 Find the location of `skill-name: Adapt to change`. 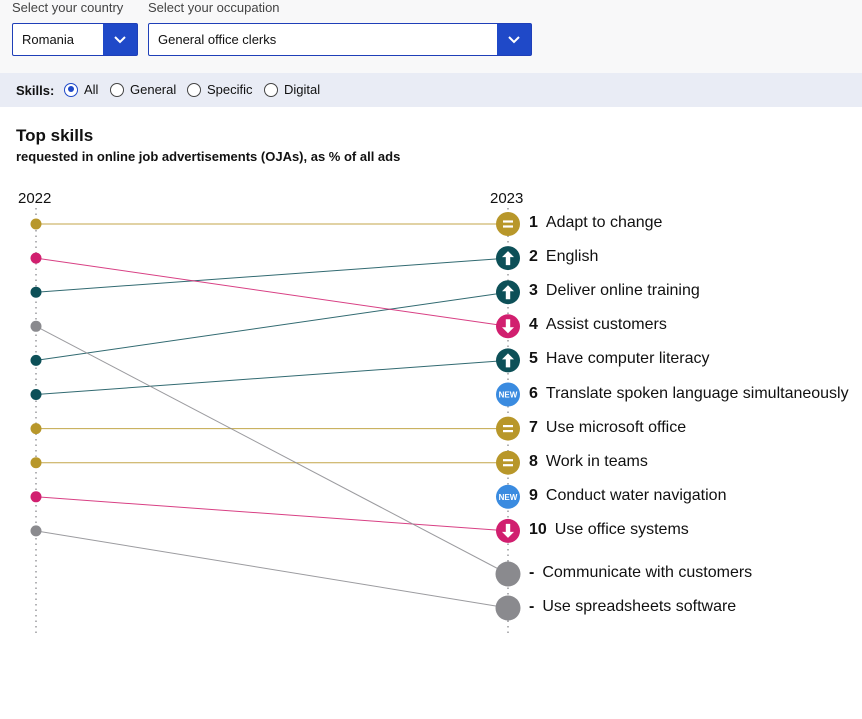

skill-name: Adapt to change is located at coordinates (604, 222).